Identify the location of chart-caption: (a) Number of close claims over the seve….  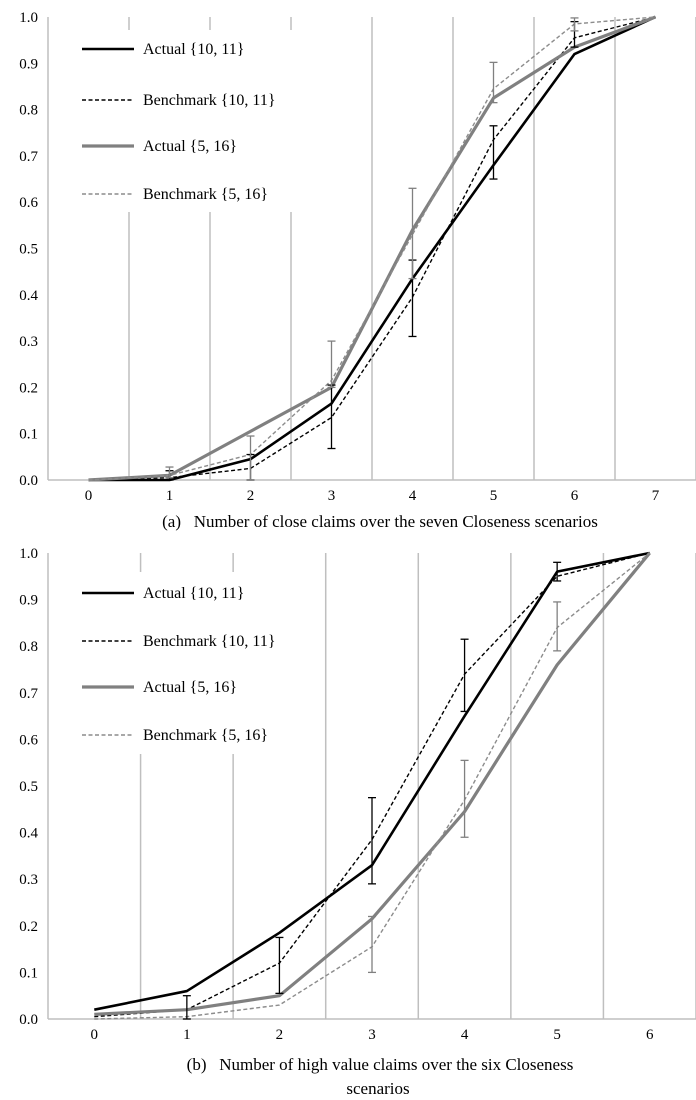
(380, 521).